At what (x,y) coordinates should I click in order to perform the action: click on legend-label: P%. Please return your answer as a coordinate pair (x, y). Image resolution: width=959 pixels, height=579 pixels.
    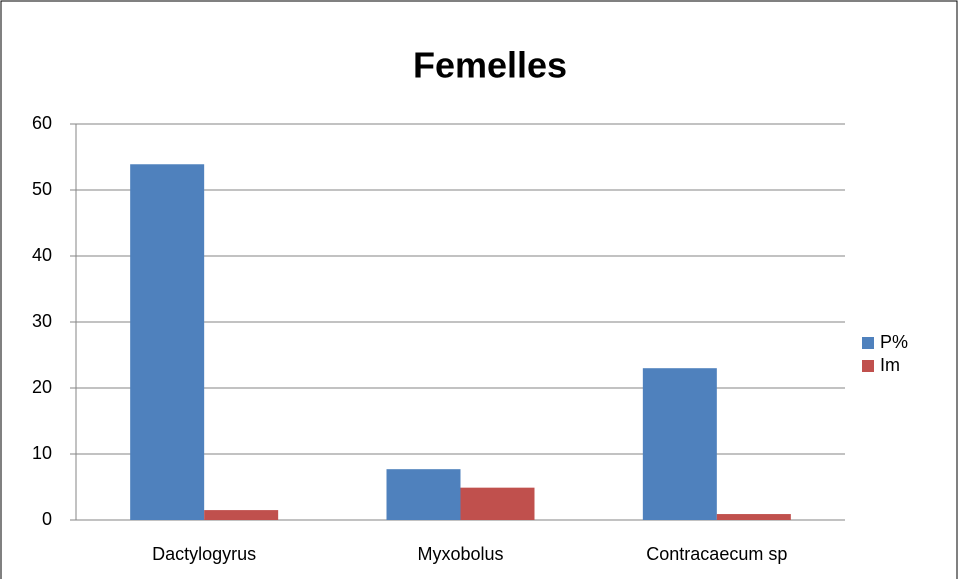
    Looking at the image, I should click on (894, 342).